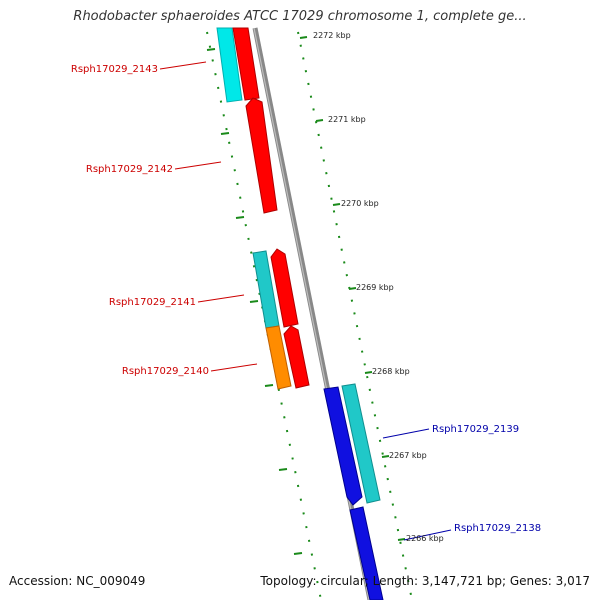 This screenshot has height=600, width=600. What do you see at coordinates (77, 581) in the screenshot?
I see `accession-label: Accession: NC_009049` at bounding box center [77, 581].